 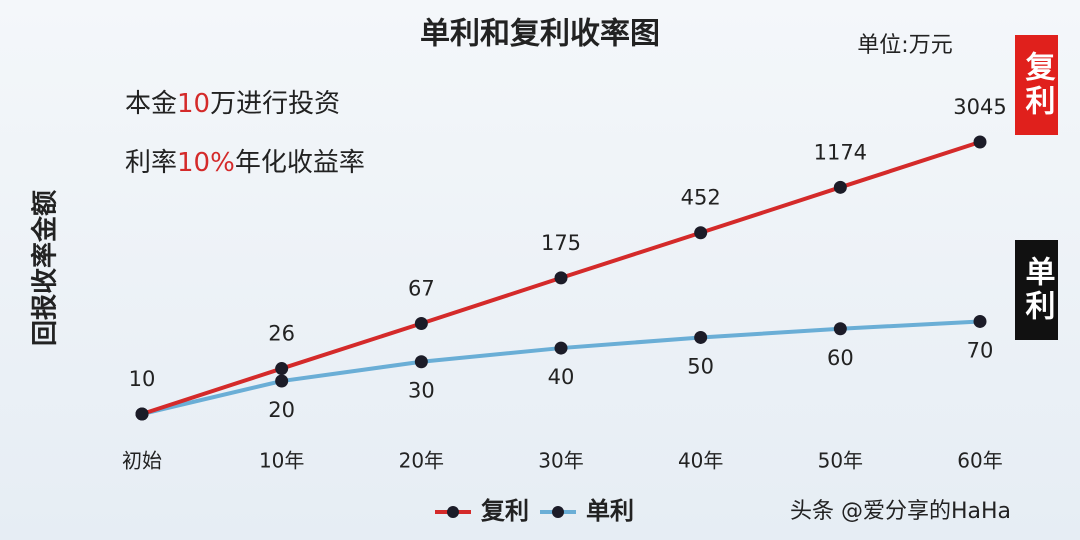 I want to click on x-tick-label: 初始, so click(x=142, y=461).